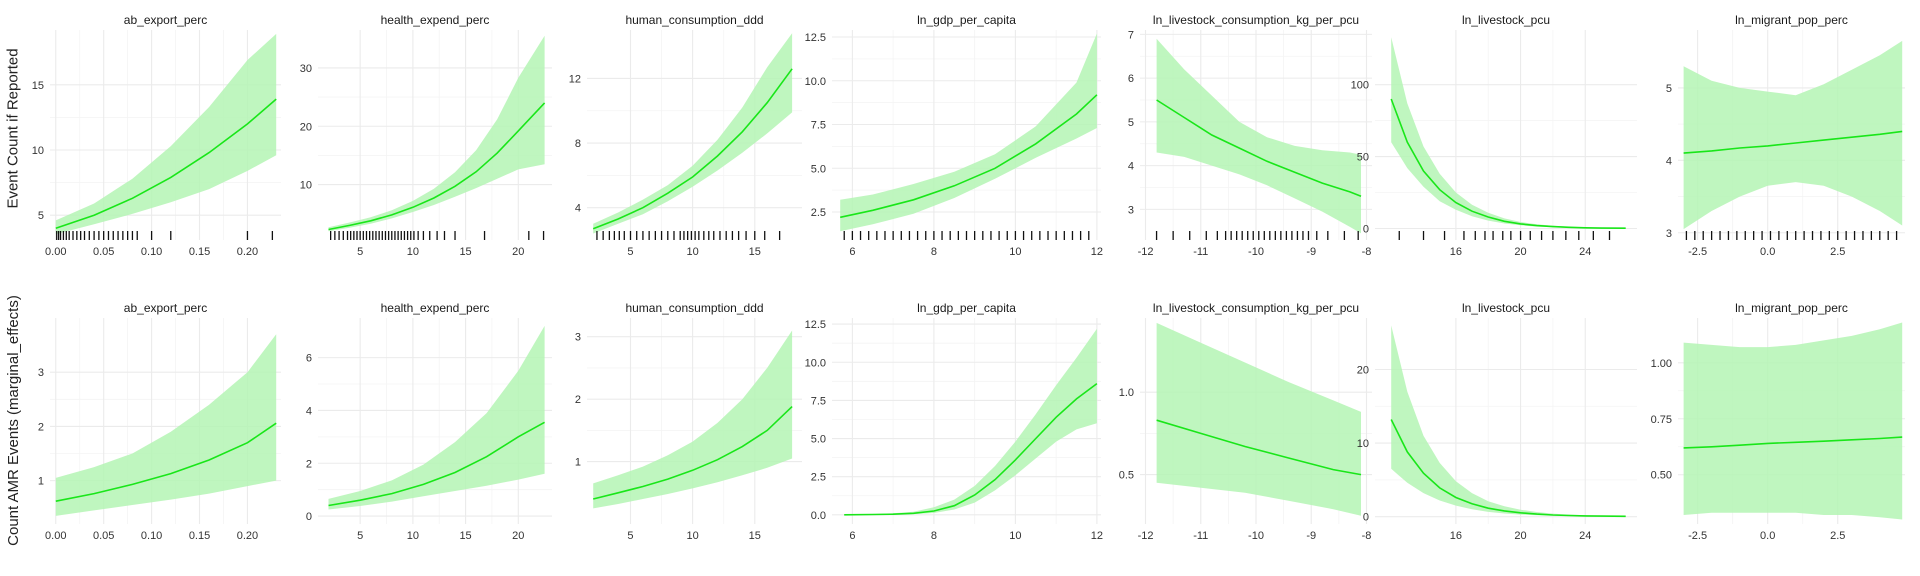 The height and width of the screenshot is (576, 1920). I want to click on facet-panel-2-2: 5 10 15 20 0 2 4 6 health_expend_perc, so click(429, 421).